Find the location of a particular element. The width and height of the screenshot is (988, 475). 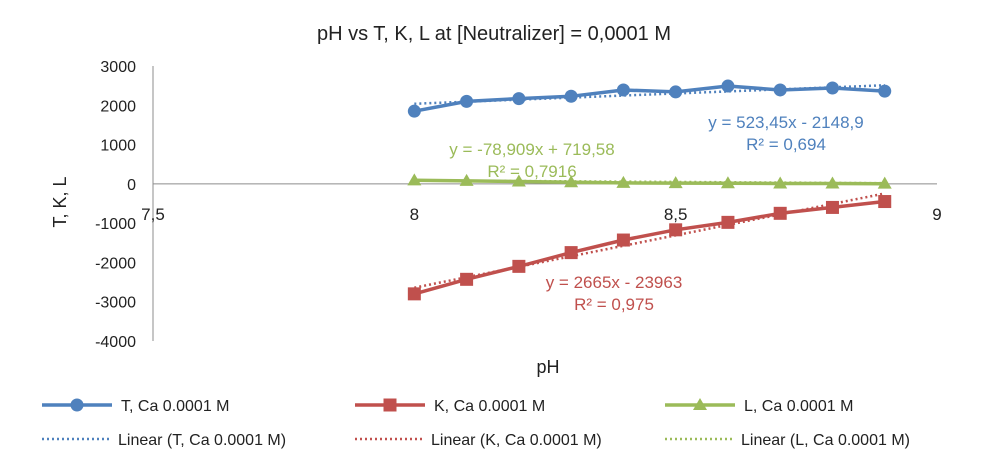

y-tick-label: -3000 is located at coordinates (115, 303).